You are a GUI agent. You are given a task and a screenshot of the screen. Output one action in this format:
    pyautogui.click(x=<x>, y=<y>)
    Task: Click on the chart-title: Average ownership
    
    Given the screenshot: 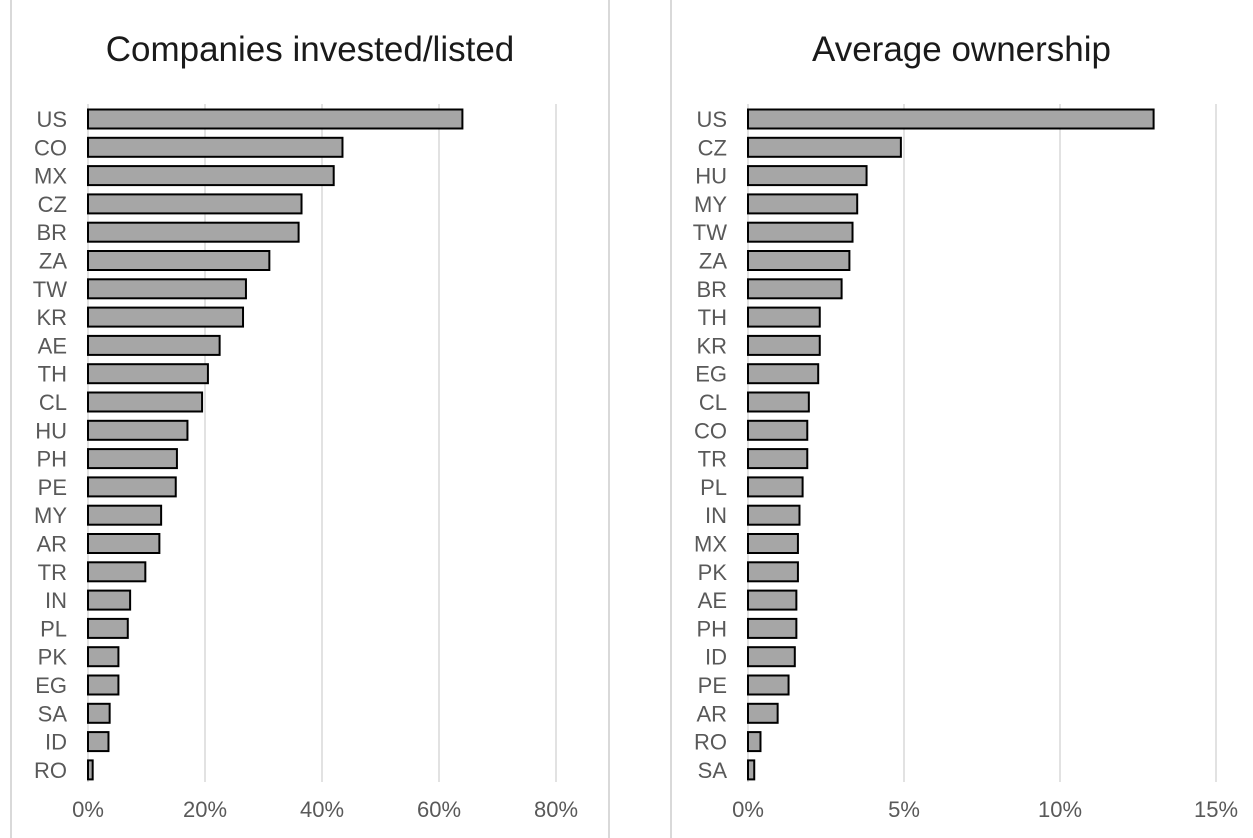 What is the action you would take?
    pyautogui.click(x=961, y=49)
    